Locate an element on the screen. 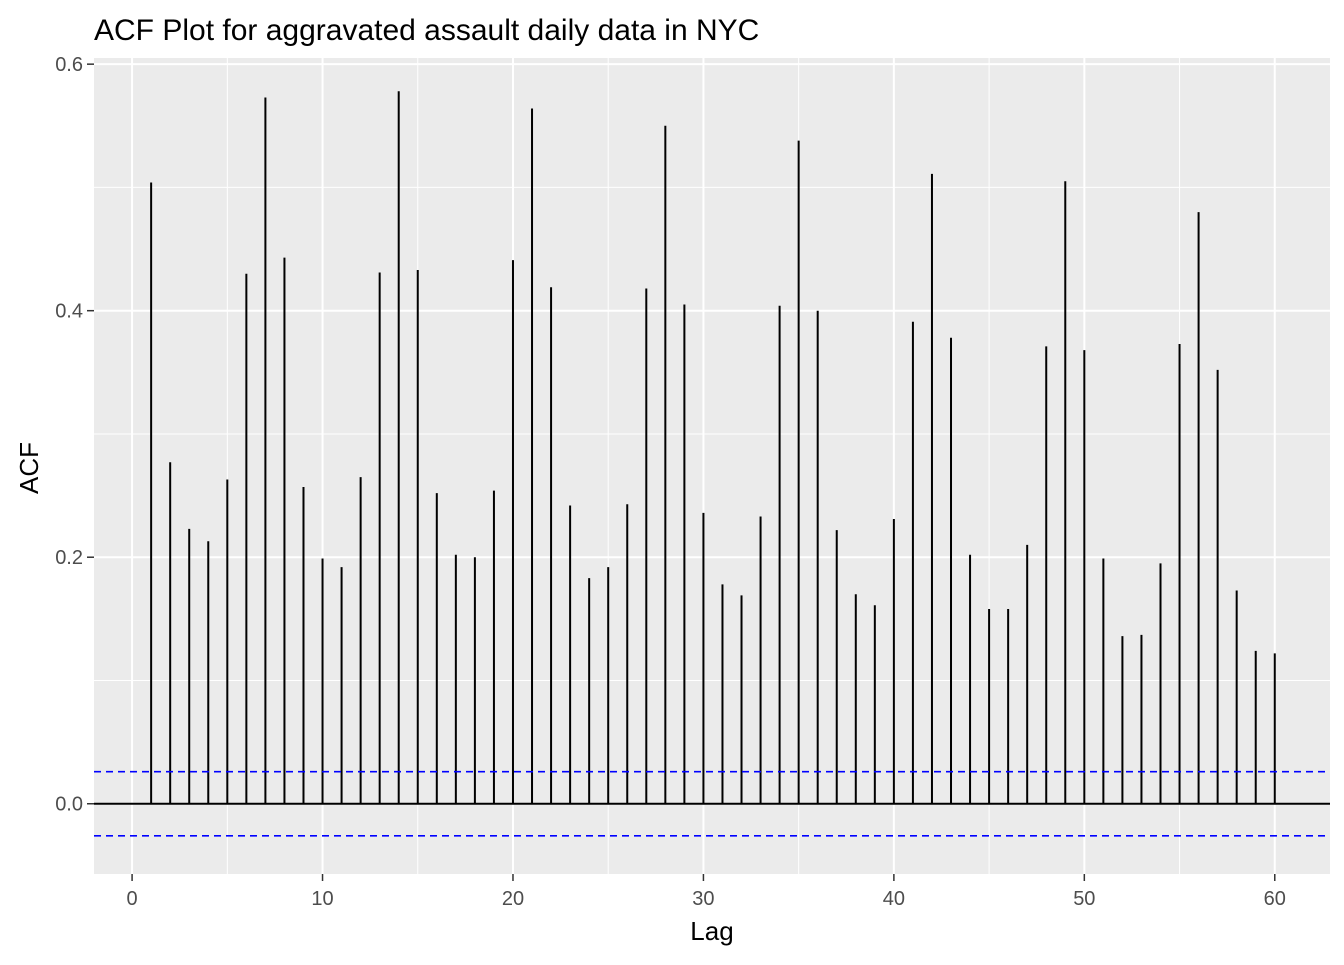 The image size is (1344, 965). y-tick-label: 0.4 is located at coordinates (69, 312).